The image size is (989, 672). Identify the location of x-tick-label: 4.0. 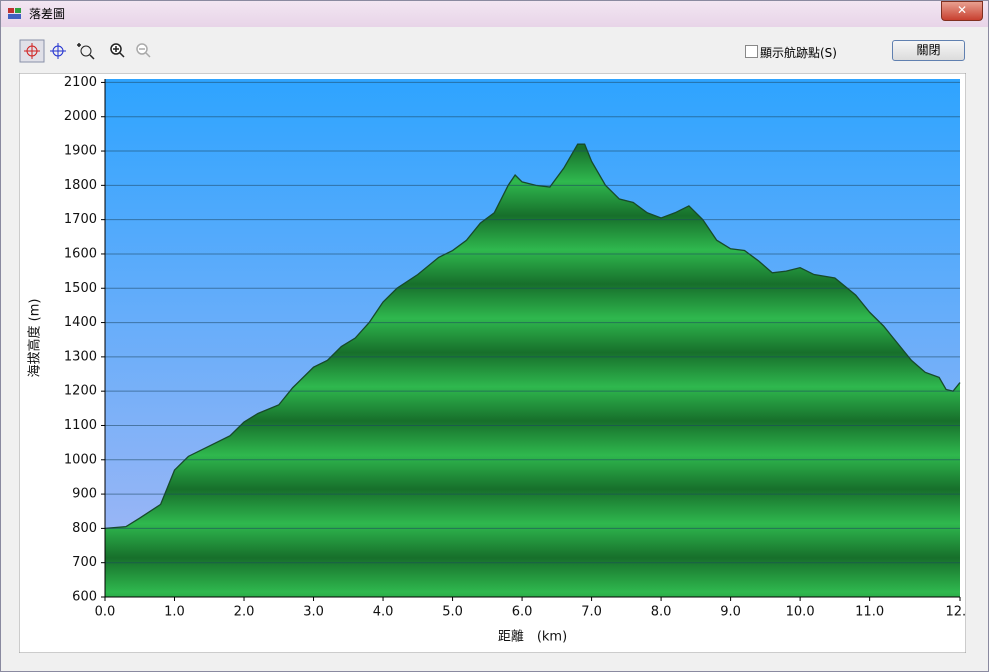
(383, 612).